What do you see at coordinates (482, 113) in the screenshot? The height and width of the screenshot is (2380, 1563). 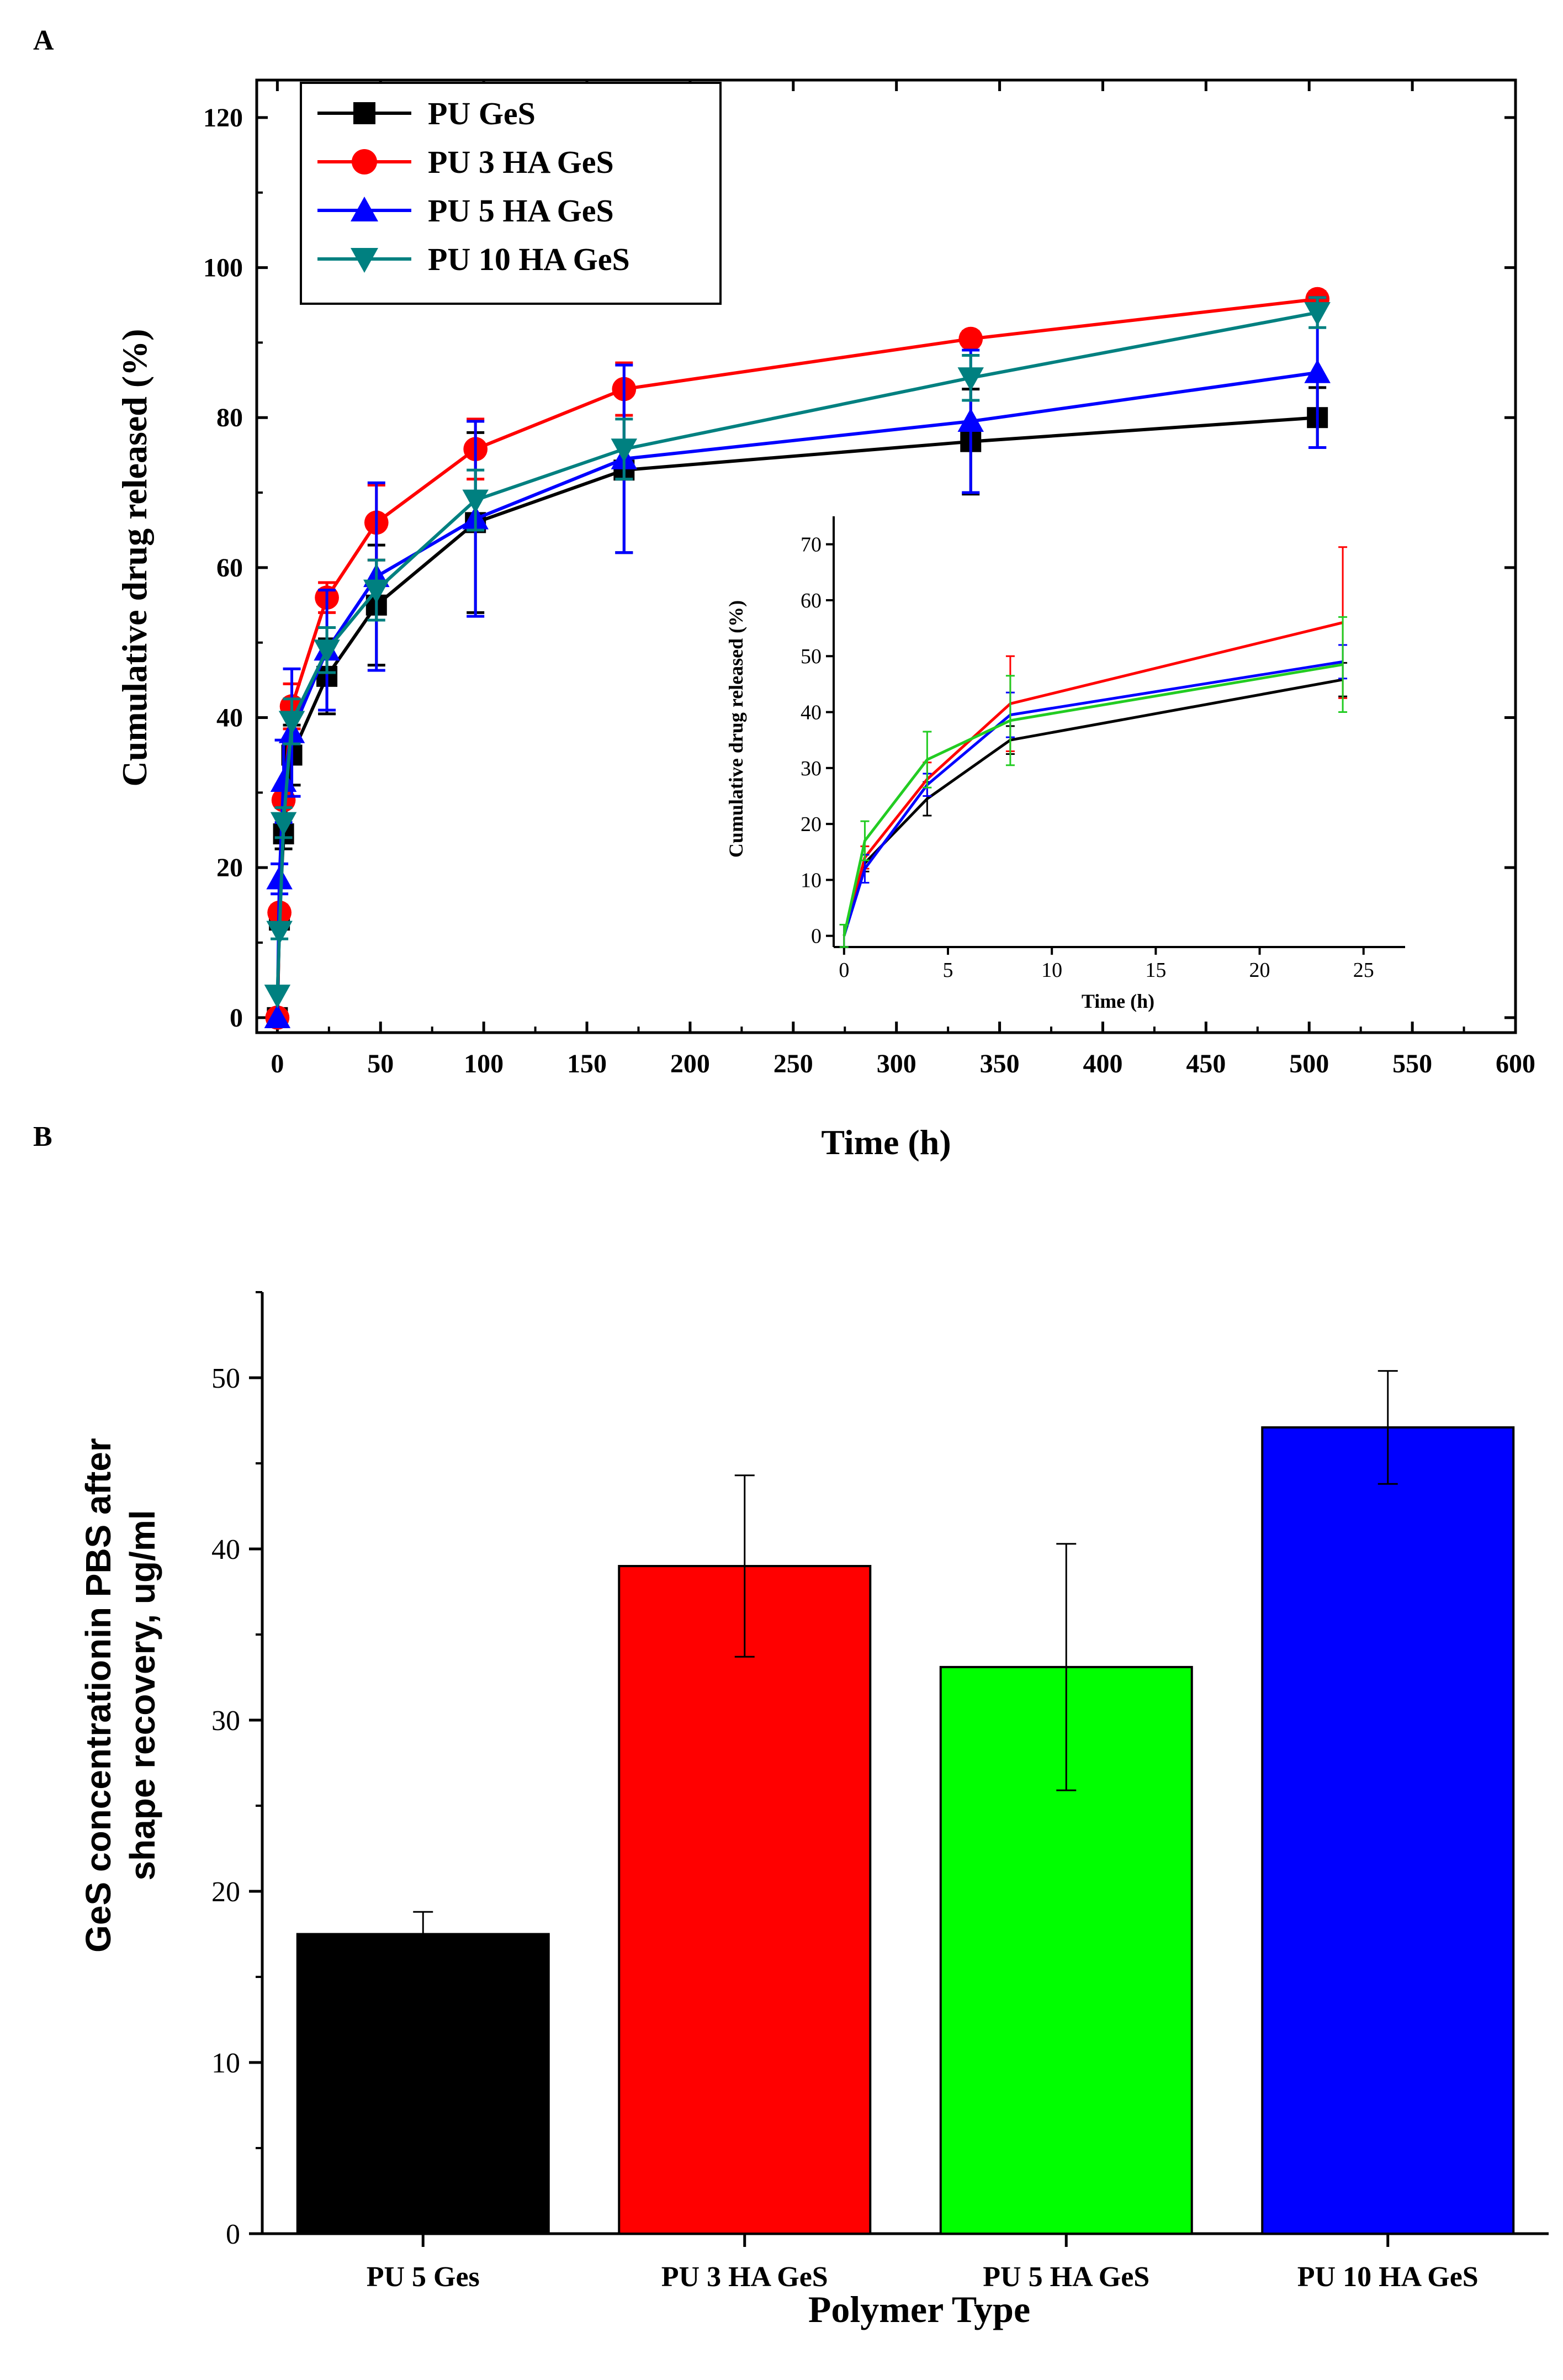 I see `legend-label: PU GeS` at bounding box center [482, 113].